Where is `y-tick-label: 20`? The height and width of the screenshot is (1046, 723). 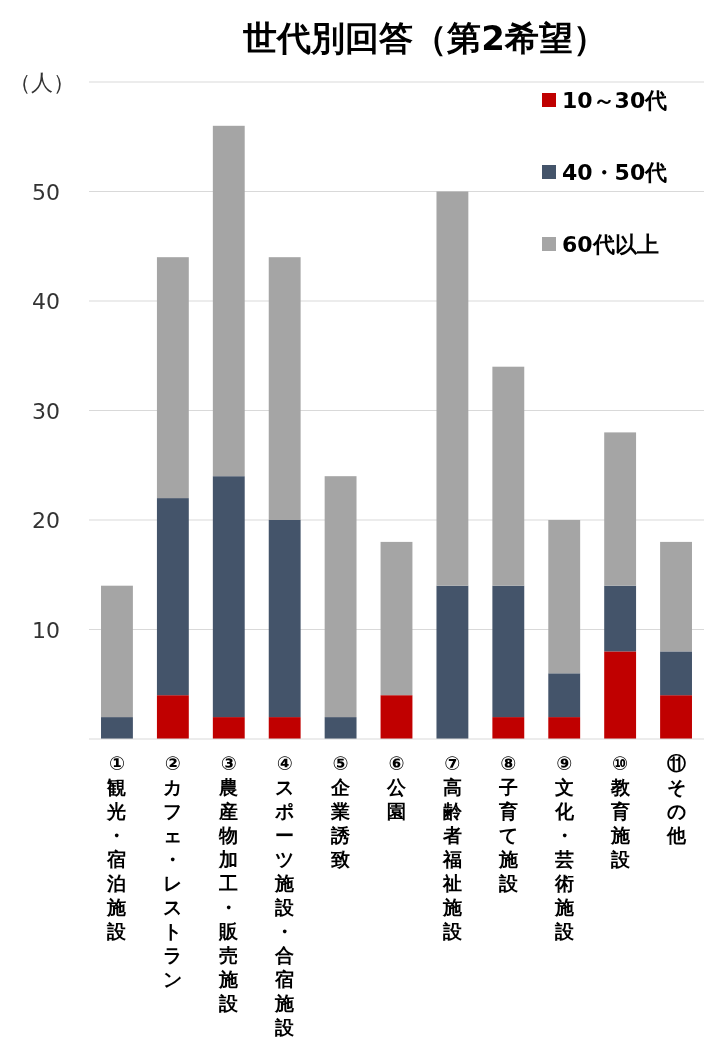
y-tick-label: 20 is located at coordinates (46, 520).